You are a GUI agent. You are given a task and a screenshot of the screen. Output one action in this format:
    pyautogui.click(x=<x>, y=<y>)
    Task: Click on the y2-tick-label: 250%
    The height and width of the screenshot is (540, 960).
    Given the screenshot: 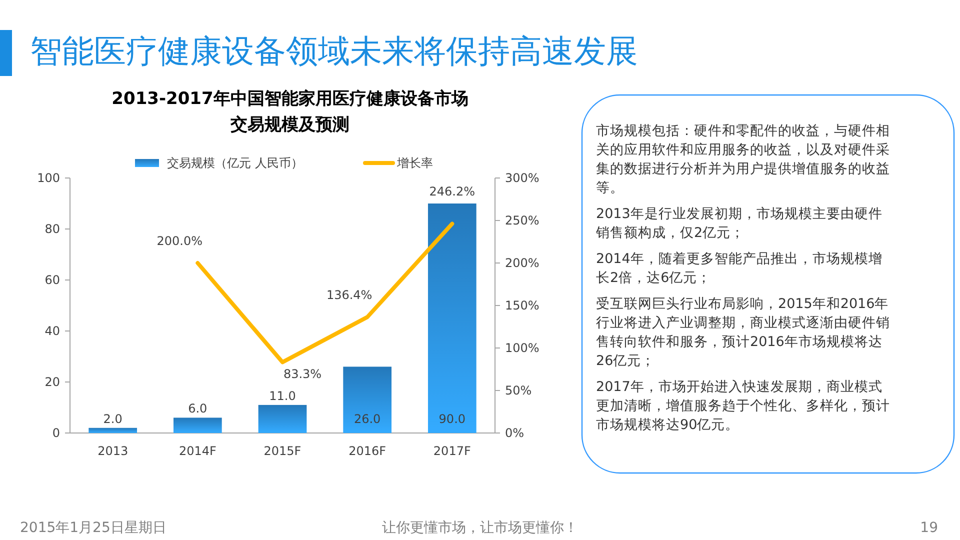 What is the action you would take?
    pyautogui.click(x=522, y=221)
    